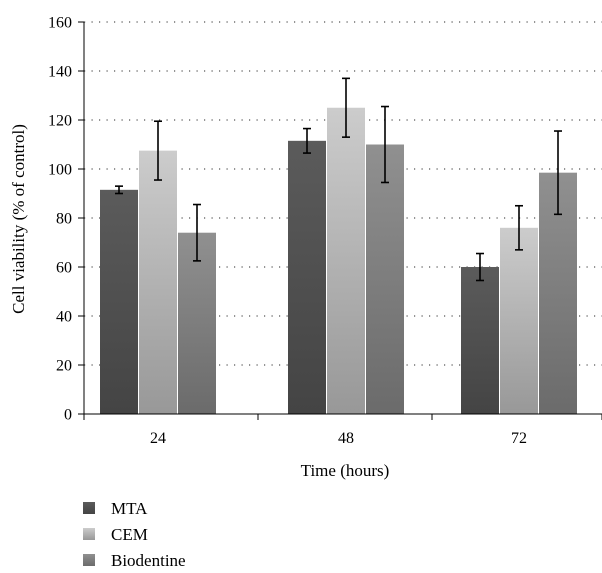 This screenshot has width=602, height=573. What do you see at coordinates (89, 534) in the screenshot?
I see `legend-swatch-cem` at bounding box center [89, 534].